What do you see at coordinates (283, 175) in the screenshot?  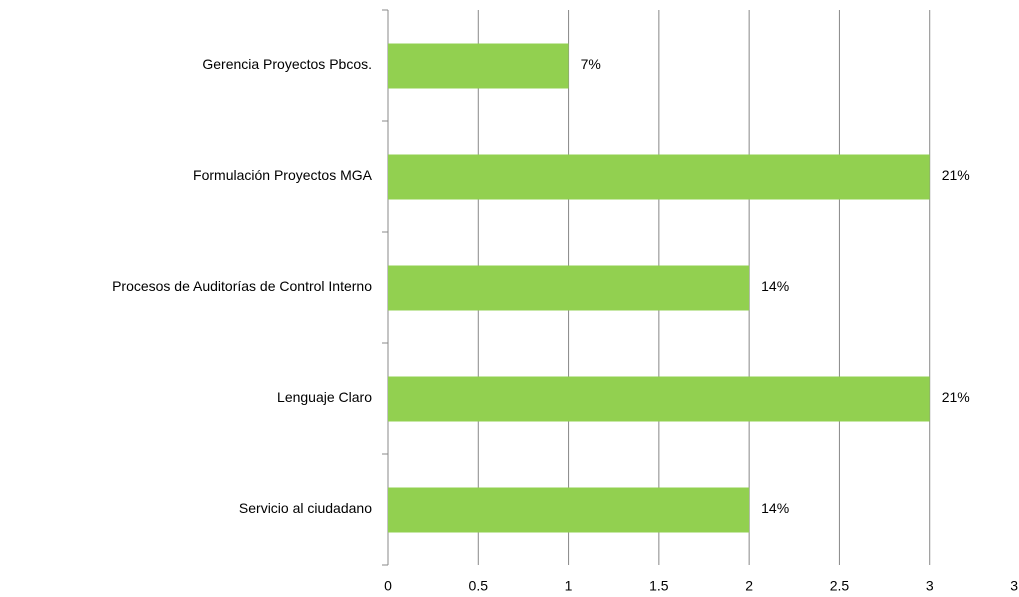 I see `y-tick-label: Formulación Proyectos MGA` at bounding box center [283, 175].